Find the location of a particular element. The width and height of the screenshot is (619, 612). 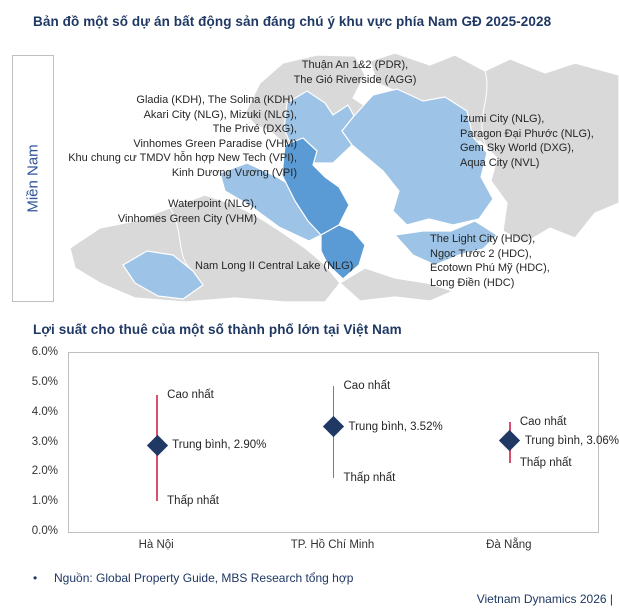

point-label-avg: Trung bình, 3.52% is located at coordinates (395, 426).